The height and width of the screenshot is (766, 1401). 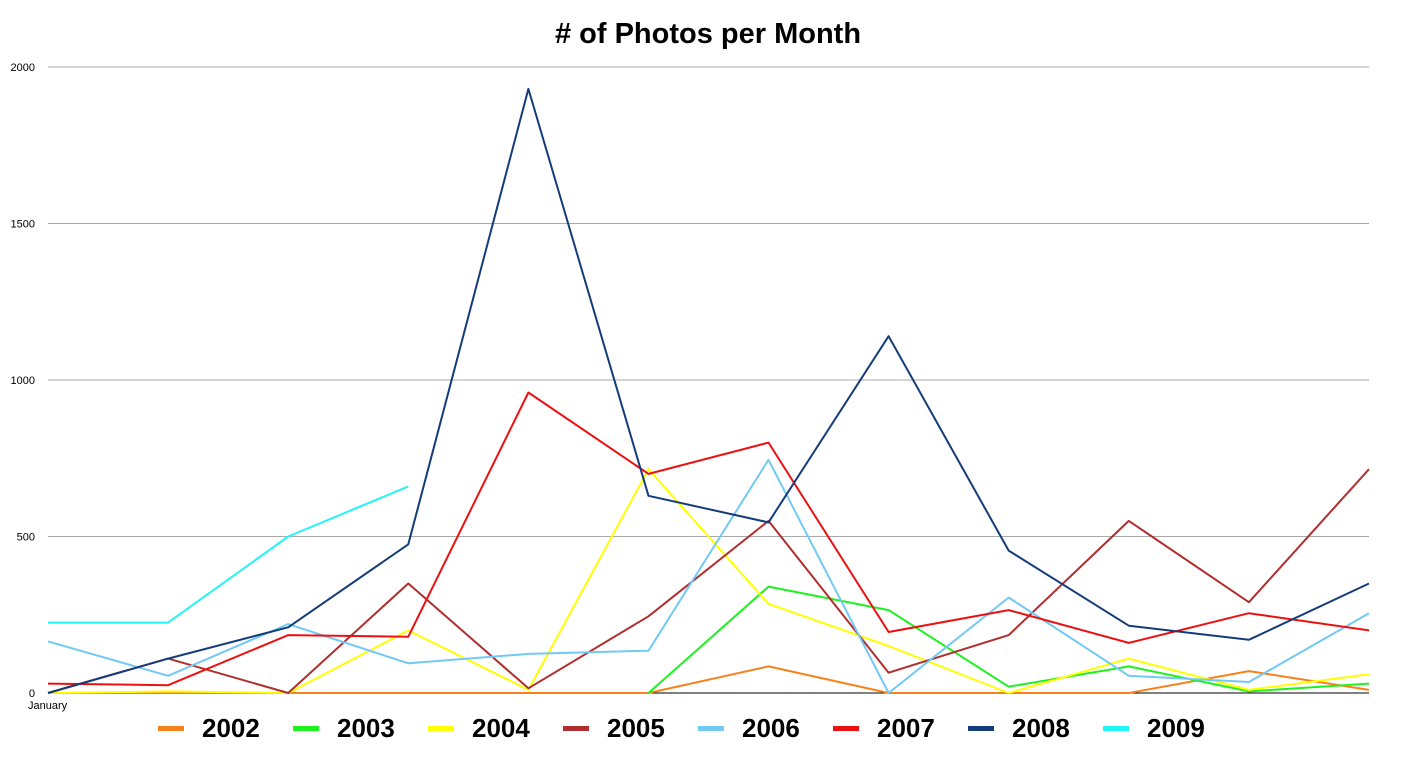 I want to click on y-tick-label: 1000, so click(x=23, y=381).